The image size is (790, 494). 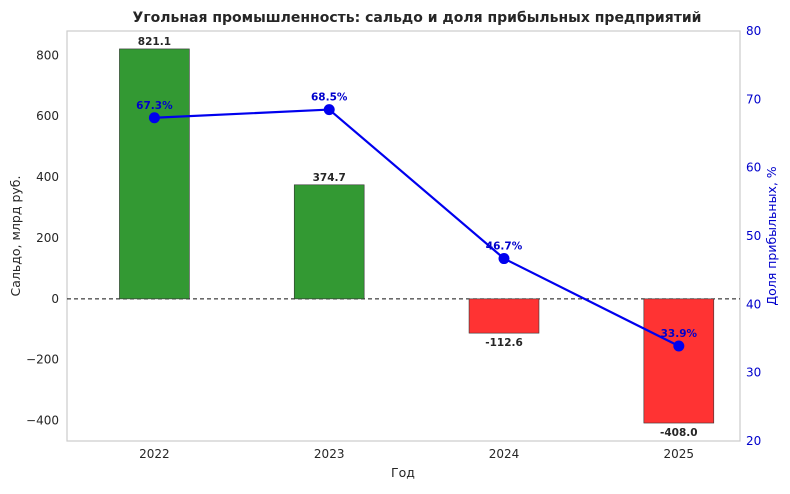 I want to click on y2-tick-label: 50, so click(x=753, y=236).